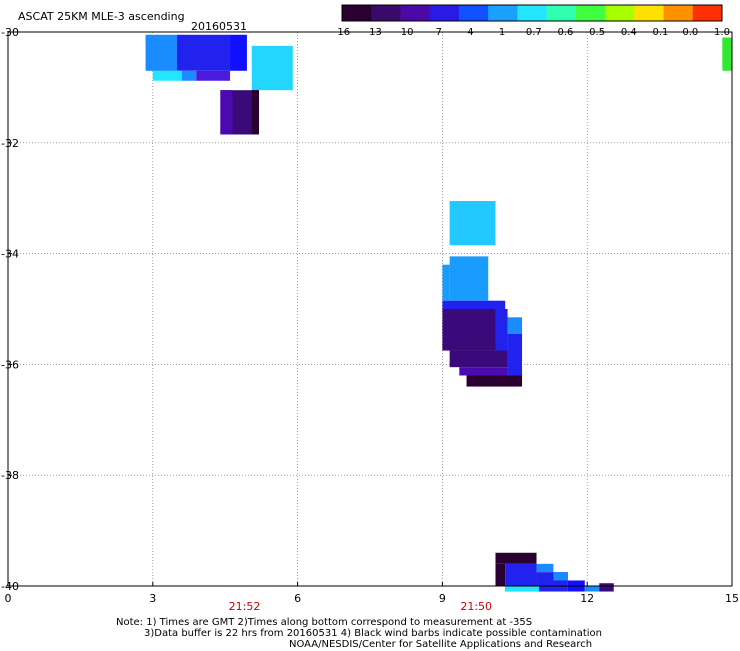 This screenshot has width=740, height=651. What do you see at coordinates (564, 32) in the screenshot?
I see `colorbar-label: -0.6` at bounding box center [564, 32].